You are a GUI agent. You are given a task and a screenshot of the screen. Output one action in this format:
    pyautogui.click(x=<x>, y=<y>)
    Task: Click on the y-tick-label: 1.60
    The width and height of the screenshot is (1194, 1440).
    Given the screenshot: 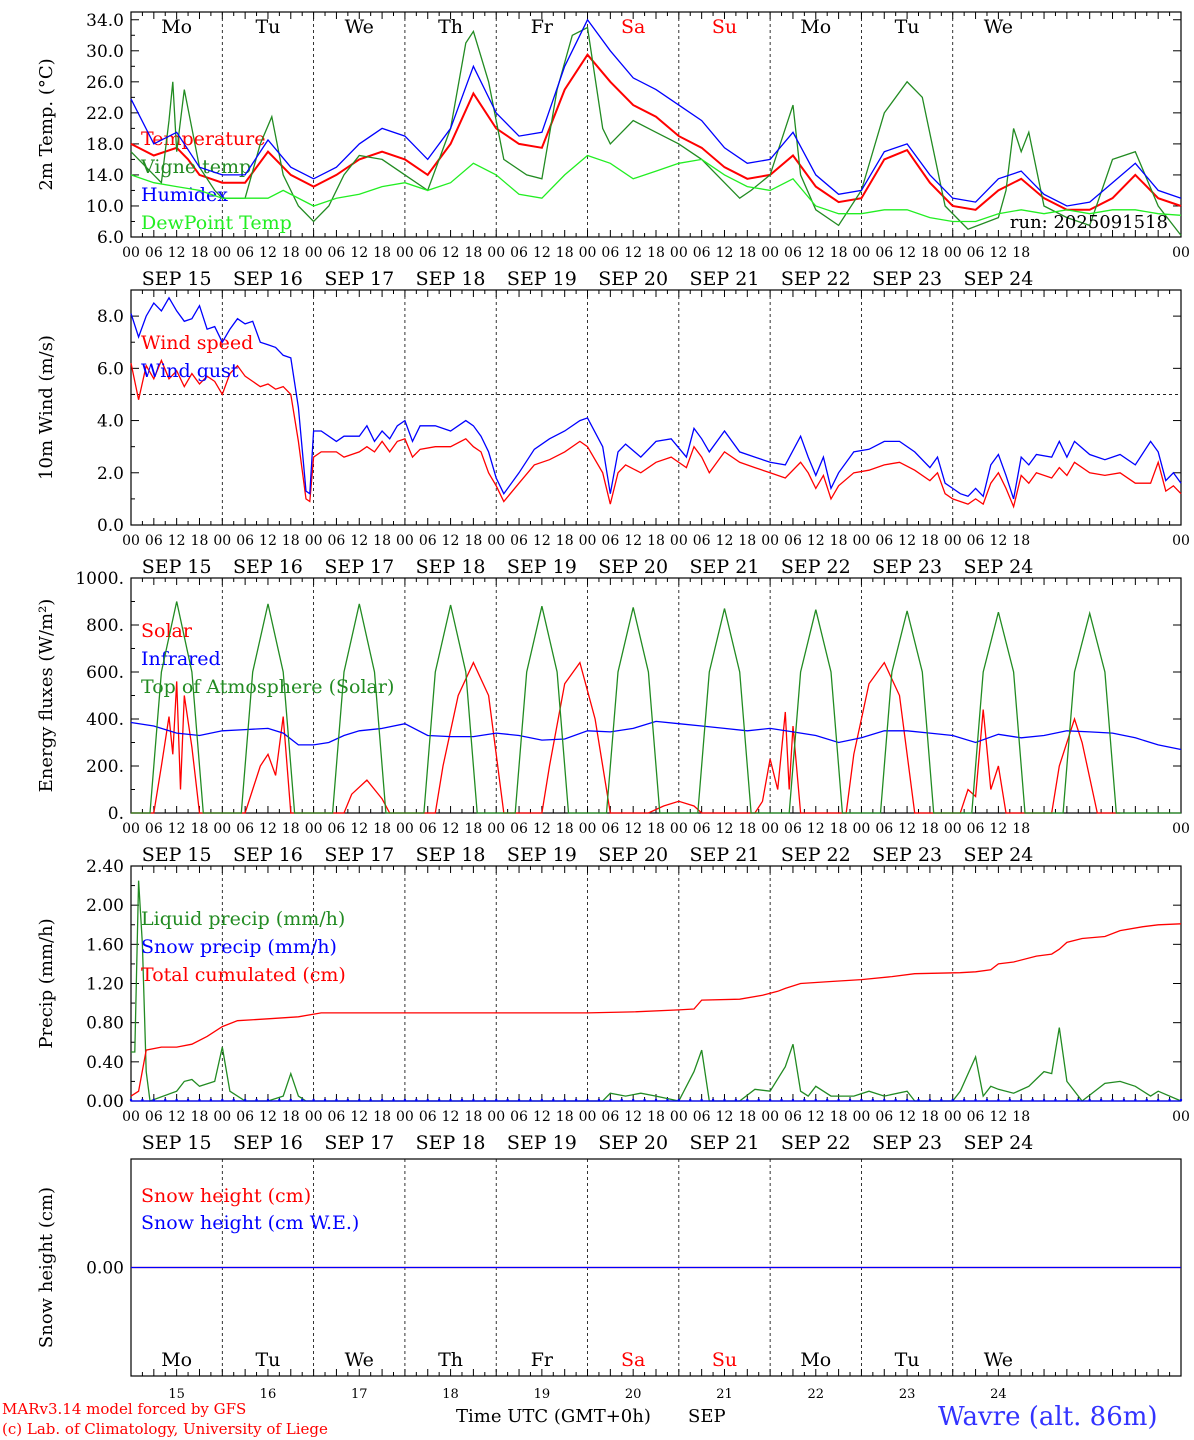 What is the action you would take?
    pyautogui.click(x=105, y=945)
    